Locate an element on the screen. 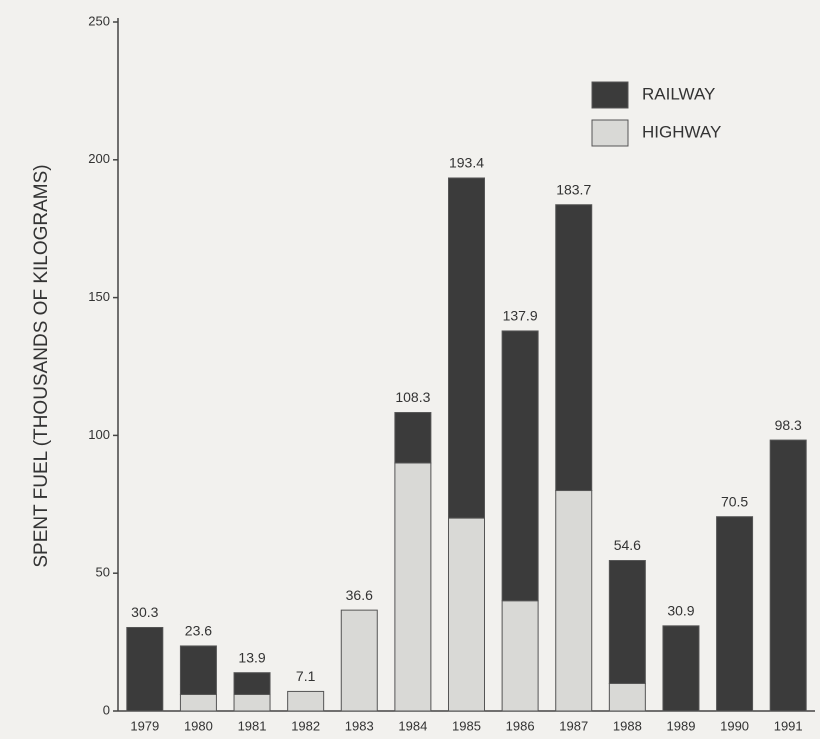 The image size is (820, 739). x-tick-label: 1979 is located at coordinates (144, 725).